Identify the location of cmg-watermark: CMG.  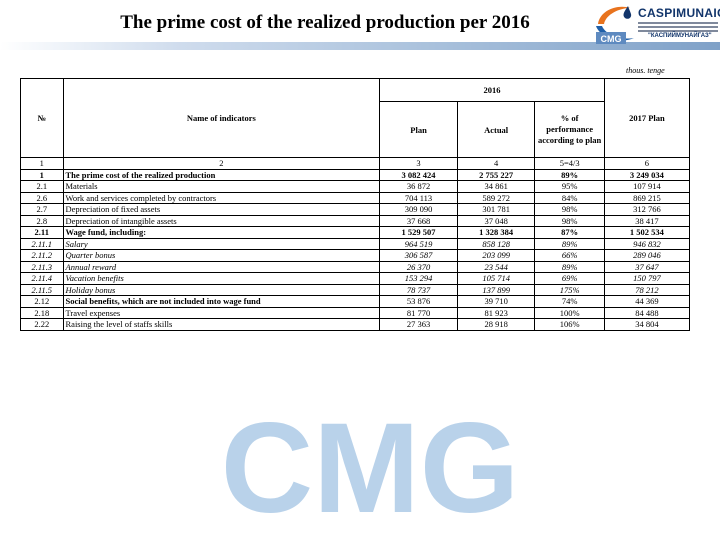
(370, 465).